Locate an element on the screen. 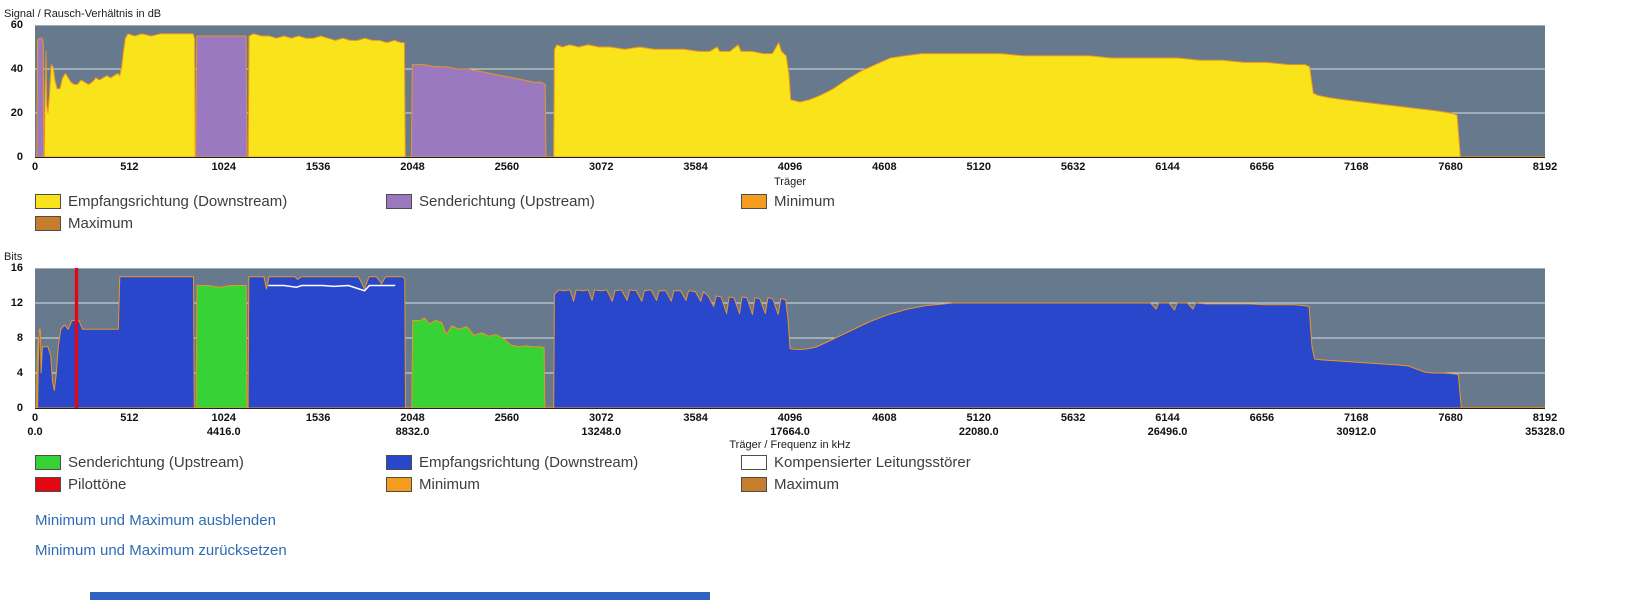 This screenshot has width=1639, height=600. legend-bits-compensated-disturber: Kompensierter Leitungsstörer is located at coordinates (856, 462).